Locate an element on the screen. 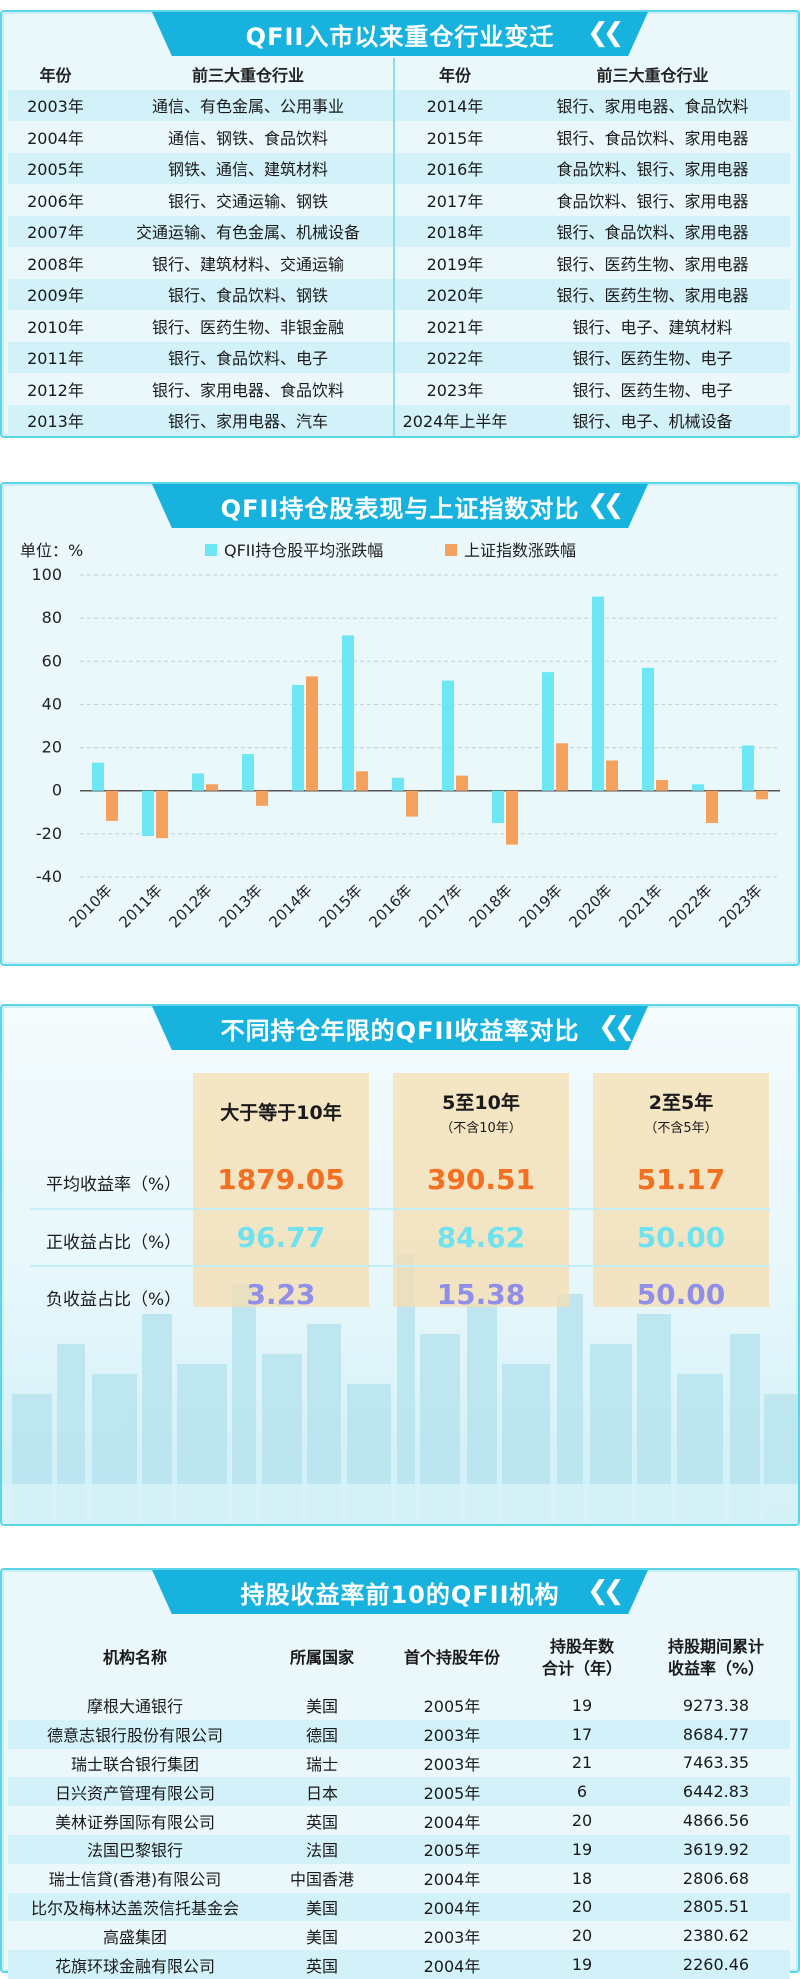 The image size is (800, 1979). row-sectors: 银行、电子、建筑材料 is located at coordinates (652, 327).